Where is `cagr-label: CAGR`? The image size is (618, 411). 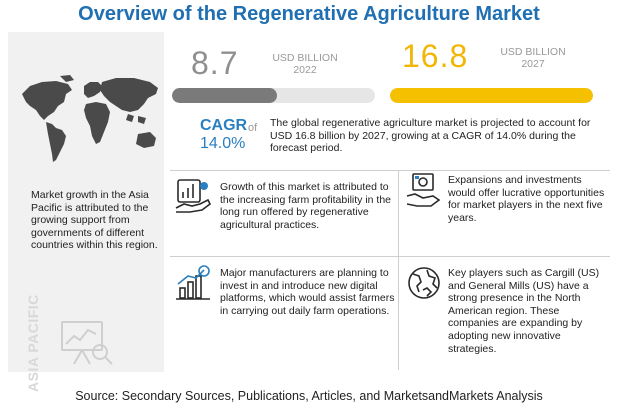
cagr-label: CAGR is located at coordinates (224, 125).